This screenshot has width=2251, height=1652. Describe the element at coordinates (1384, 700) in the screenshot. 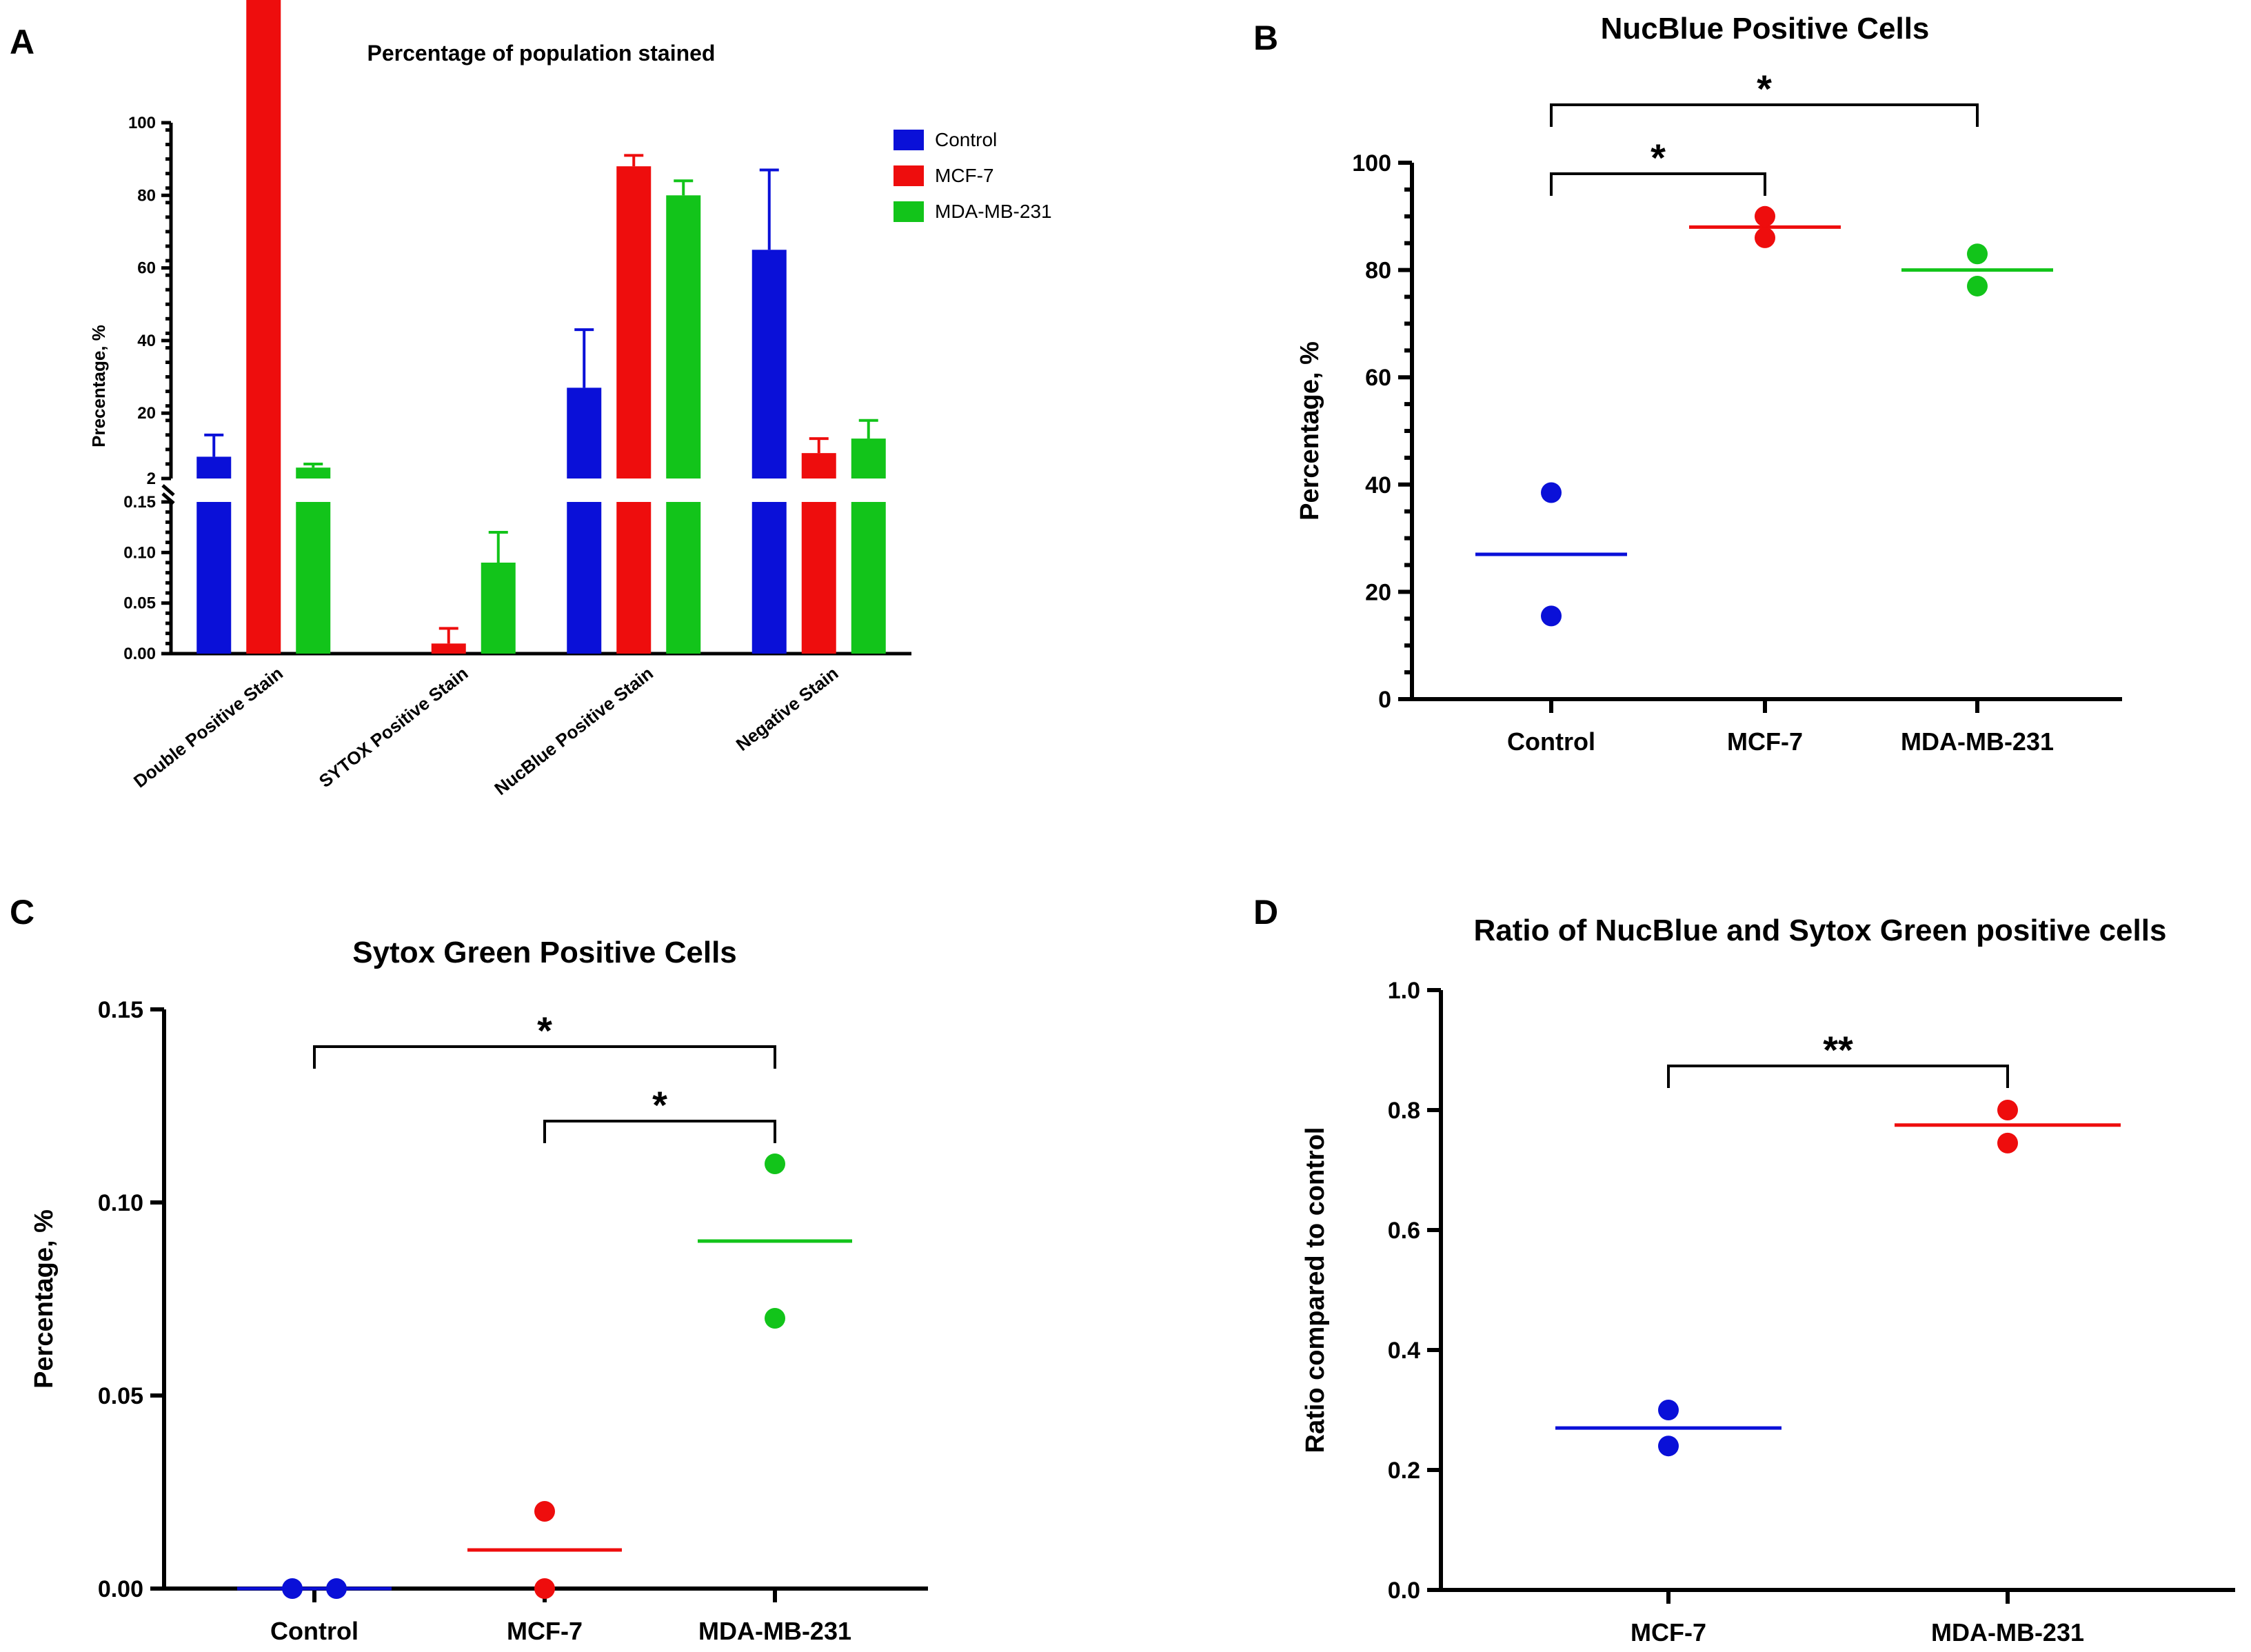

I see `chart-b-ytick-label: 0` at that location.